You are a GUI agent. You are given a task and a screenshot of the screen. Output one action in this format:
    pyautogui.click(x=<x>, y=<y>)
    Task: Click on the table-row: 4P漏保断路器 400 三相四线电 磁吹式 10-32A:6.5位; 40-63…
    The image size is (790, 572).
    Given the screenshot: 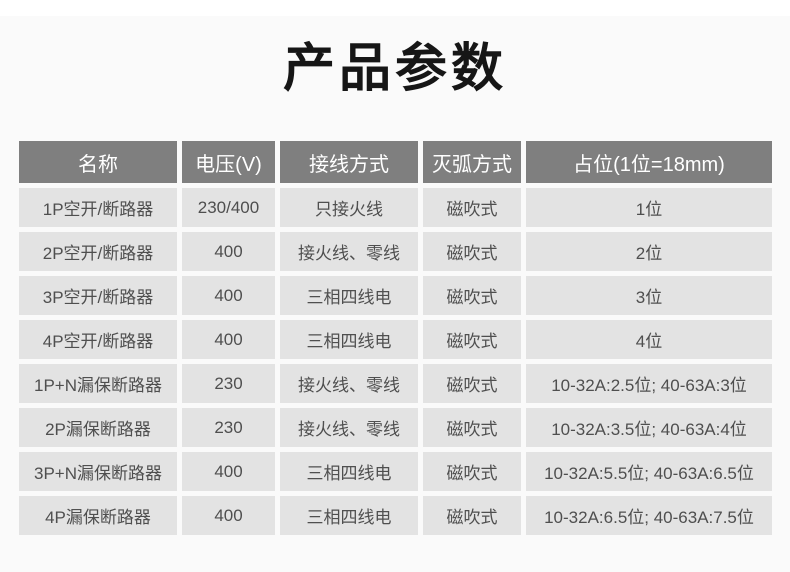 What is the action you would take?
    pyautogui.click(x=395, y=515)
    